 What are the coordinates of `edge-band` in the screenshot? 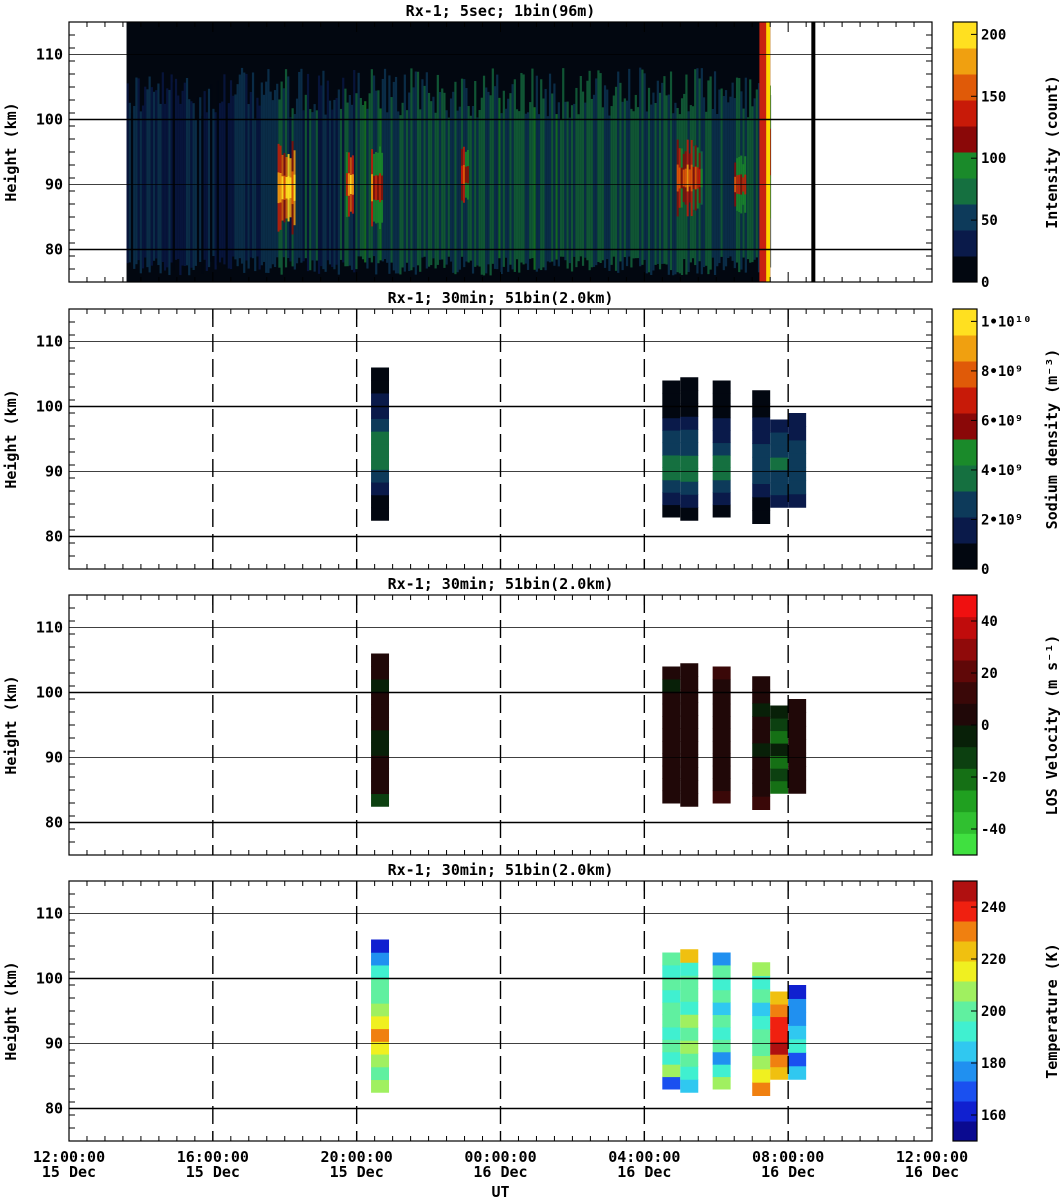 It's located at (765, 152).